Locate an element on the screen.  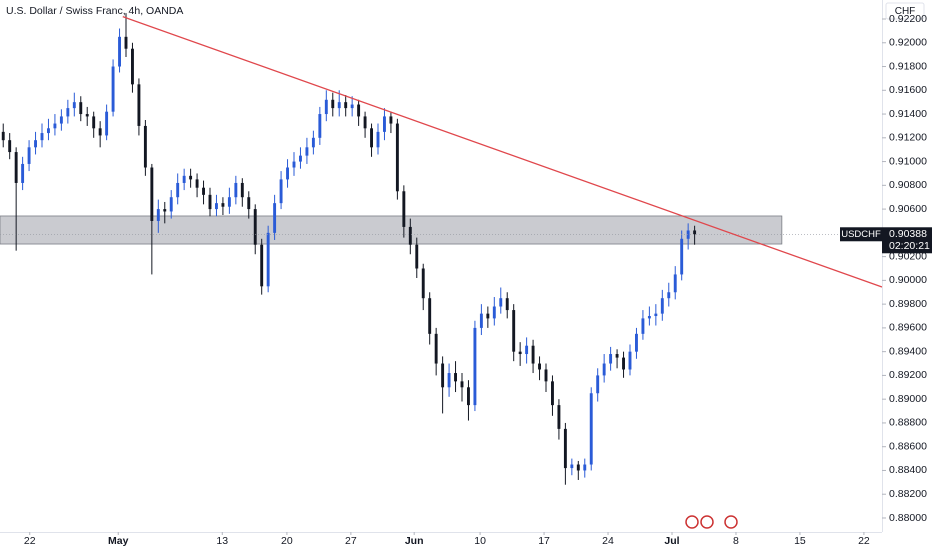
price-label: 0.90388 is located at coordinates (908, 234).